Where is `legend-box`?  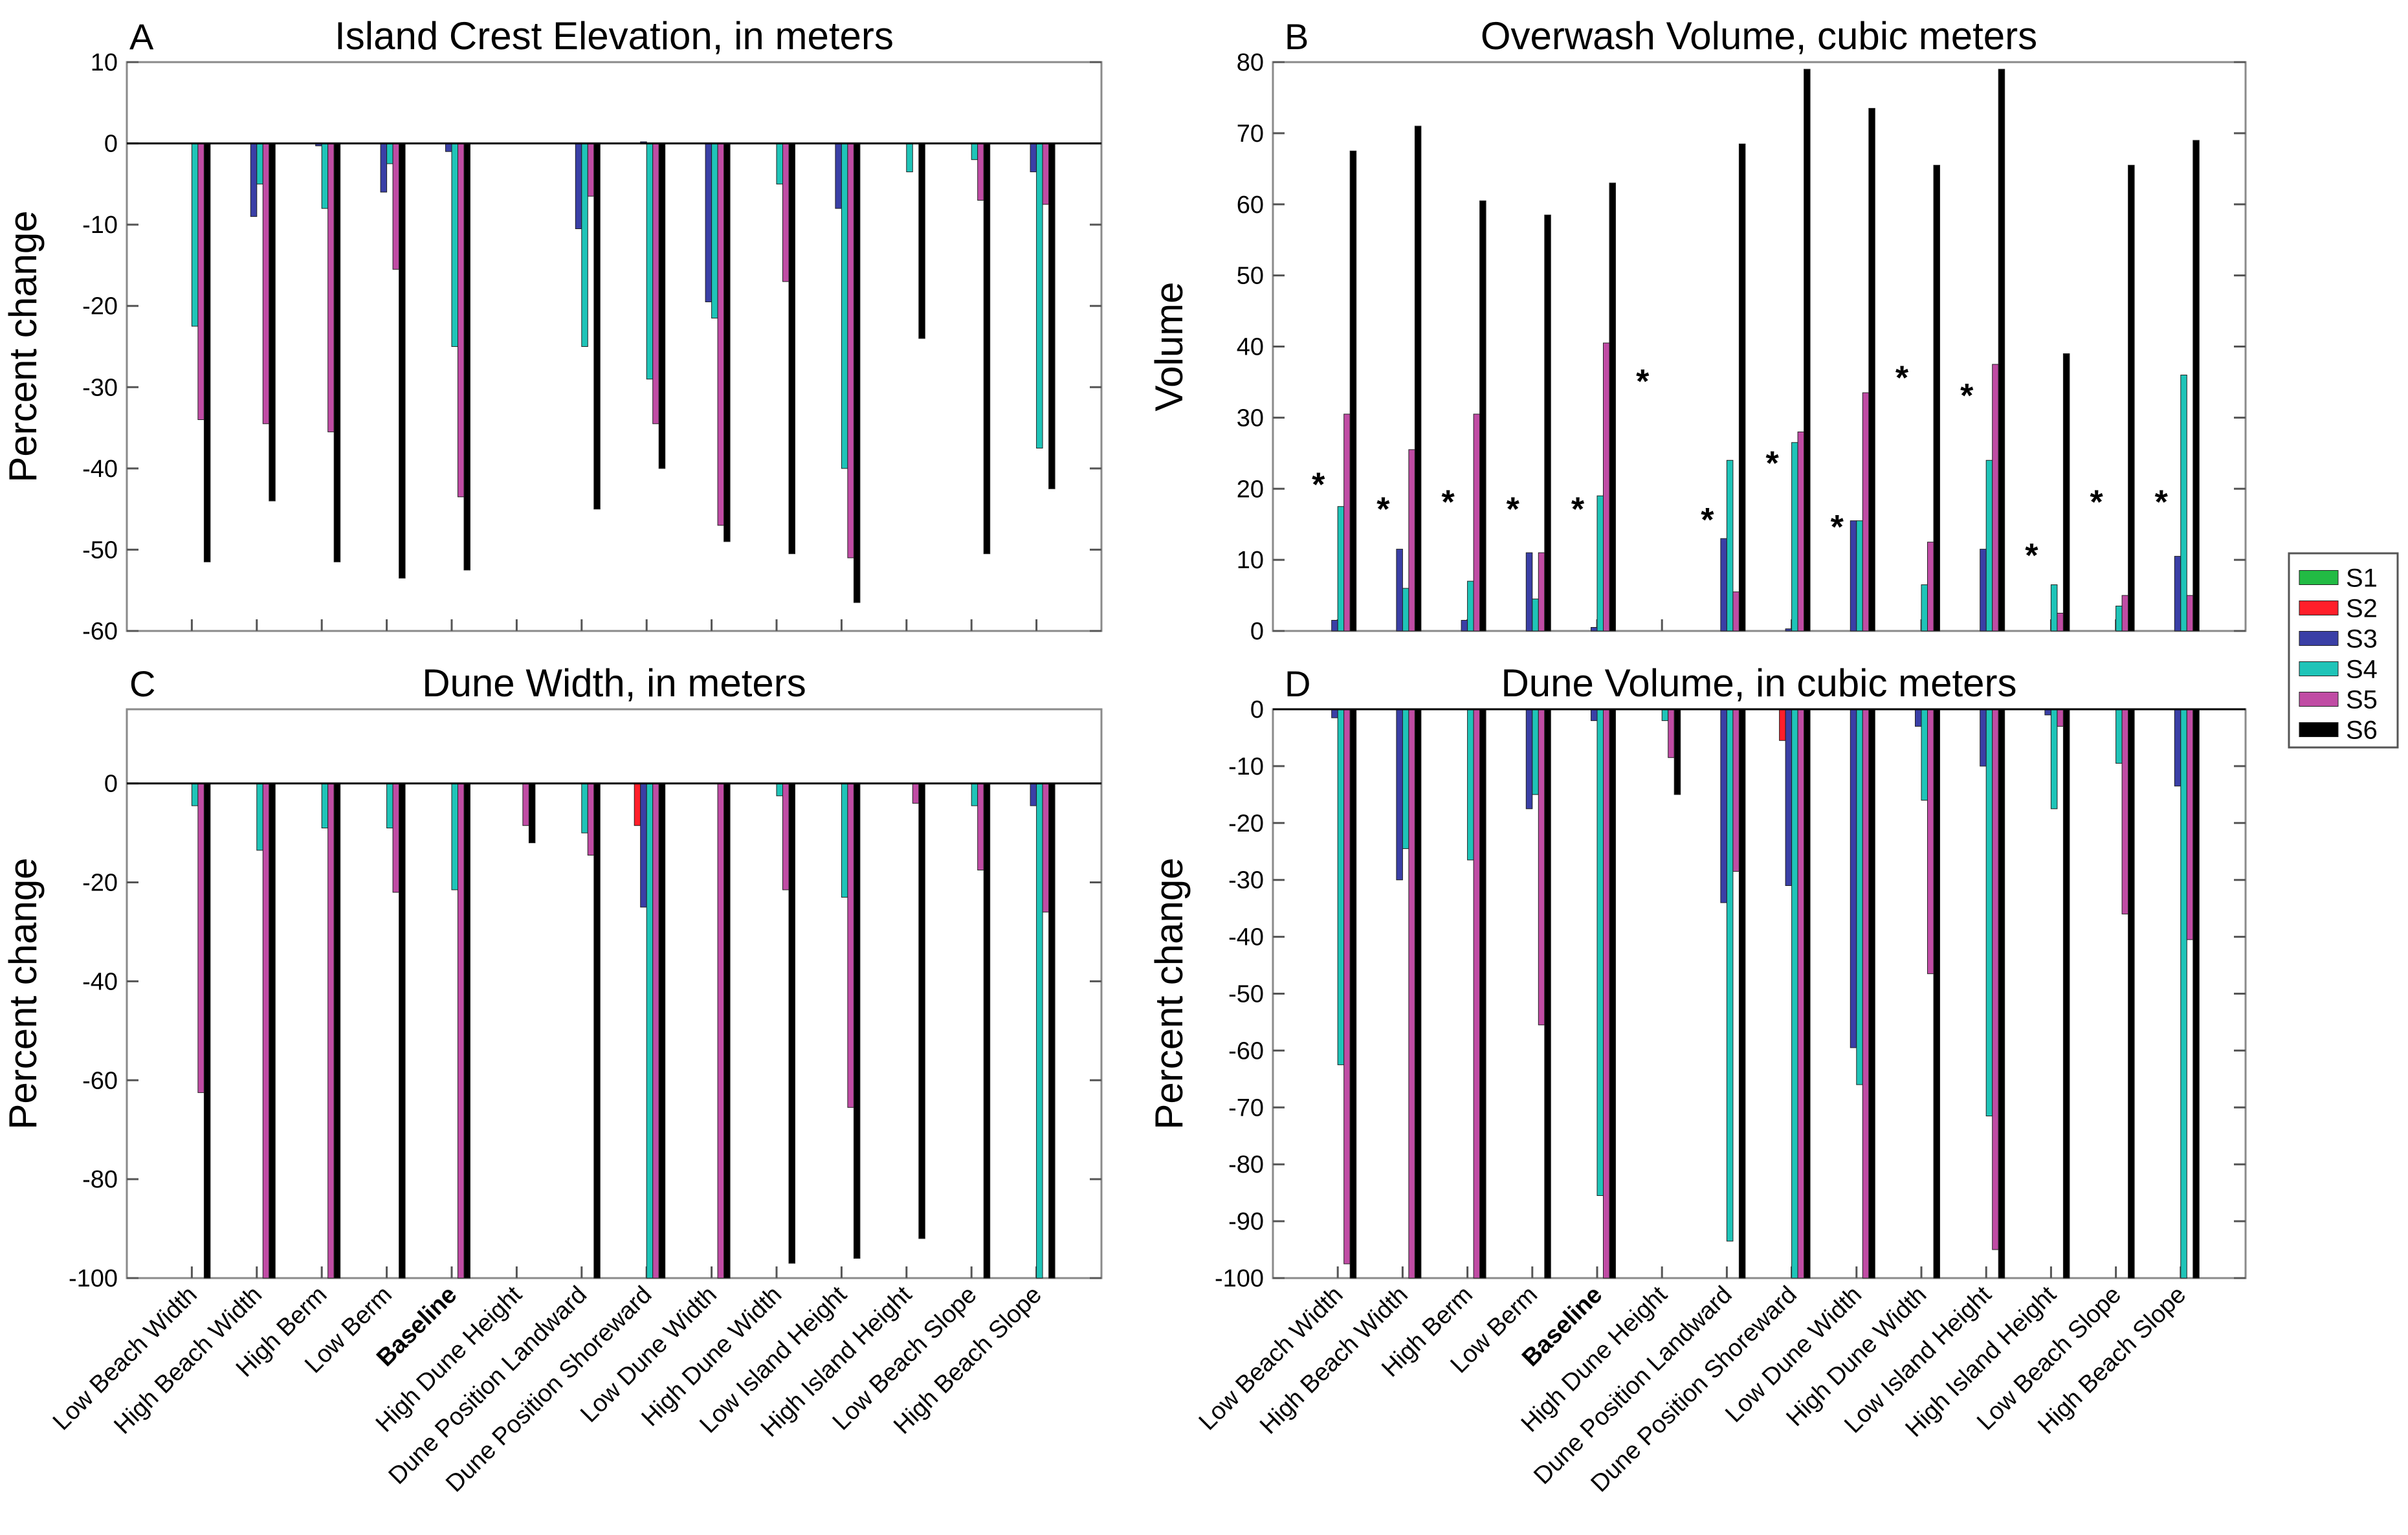 legend-box is located at coordinates (2343, 651).